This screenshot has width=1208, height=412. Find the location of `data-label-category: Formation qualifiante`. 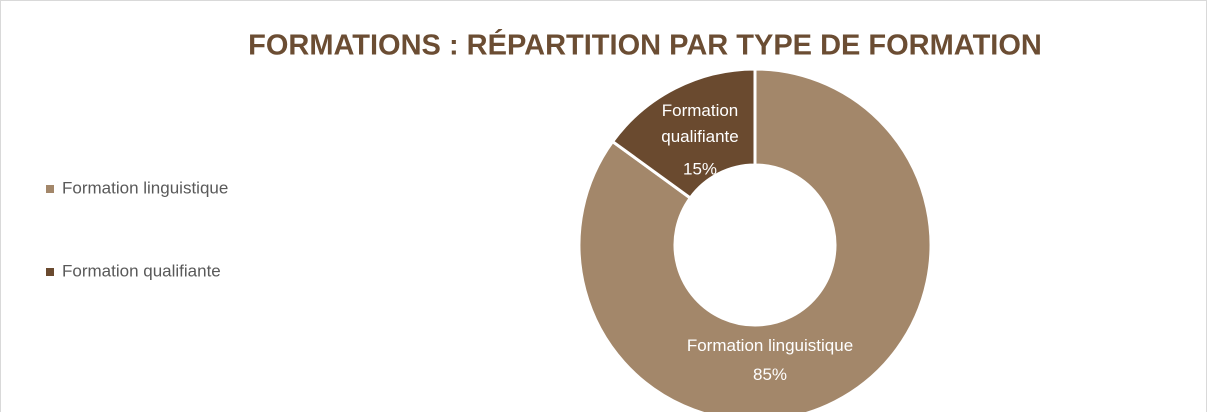

data-label-category: Formation qualifiante is located at coordinates (700, 123).